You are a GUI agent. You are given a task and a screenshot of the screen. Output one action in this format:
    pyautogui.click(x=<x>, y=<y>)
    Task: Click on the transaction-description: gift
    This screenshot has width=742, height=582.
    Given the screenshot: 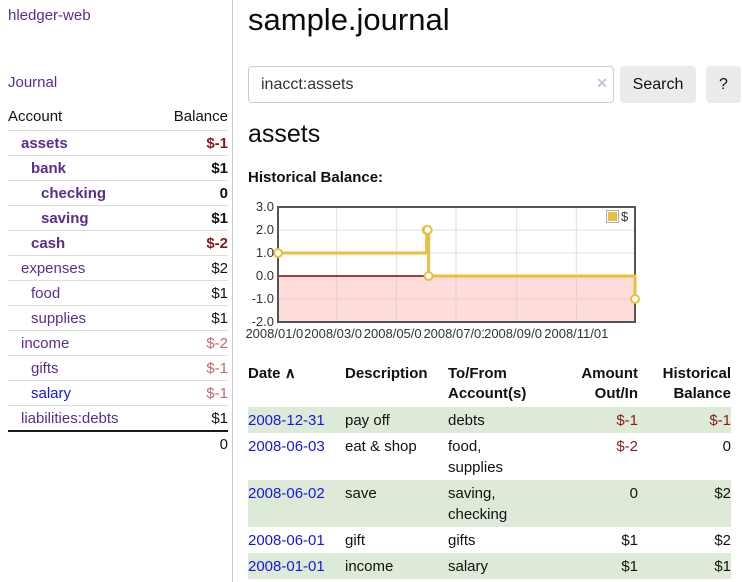 What is the action you would take?
    pyautogui.click(x=355, y=540)
    